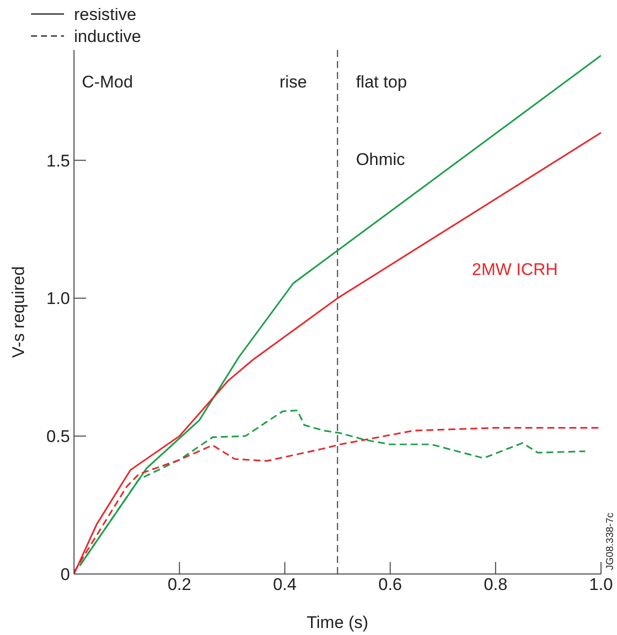 Image resolution: width=617 pixels, height=635 pixels. I want to click on y-tick-label: 1.5, so click(58, 160).